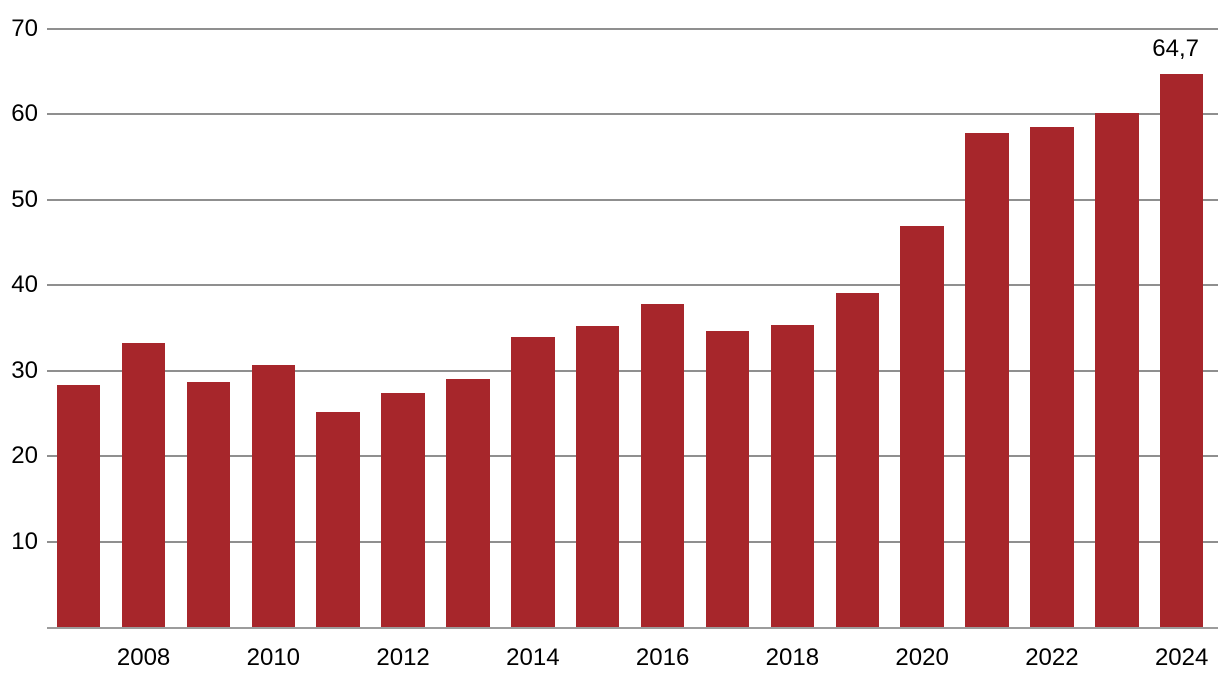 The width and height of the screenshot is (1220, 698). What do you see at coordinates (208, 504) in the screenshot?
I see `bar-2009` at bounding box center [208, 504].